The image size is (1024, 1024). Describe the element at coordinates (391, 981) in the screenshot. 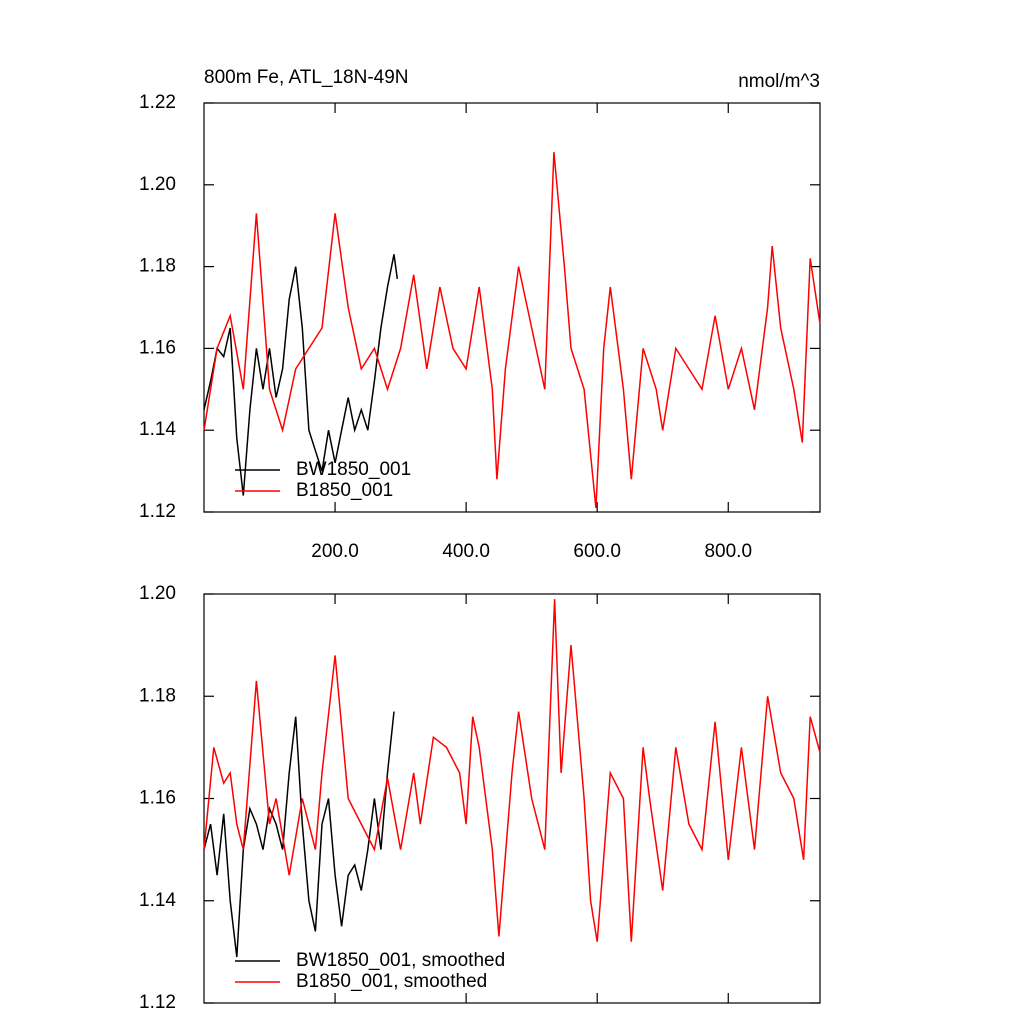

I see `legend-label: B1850_001, smoothed` at that location.